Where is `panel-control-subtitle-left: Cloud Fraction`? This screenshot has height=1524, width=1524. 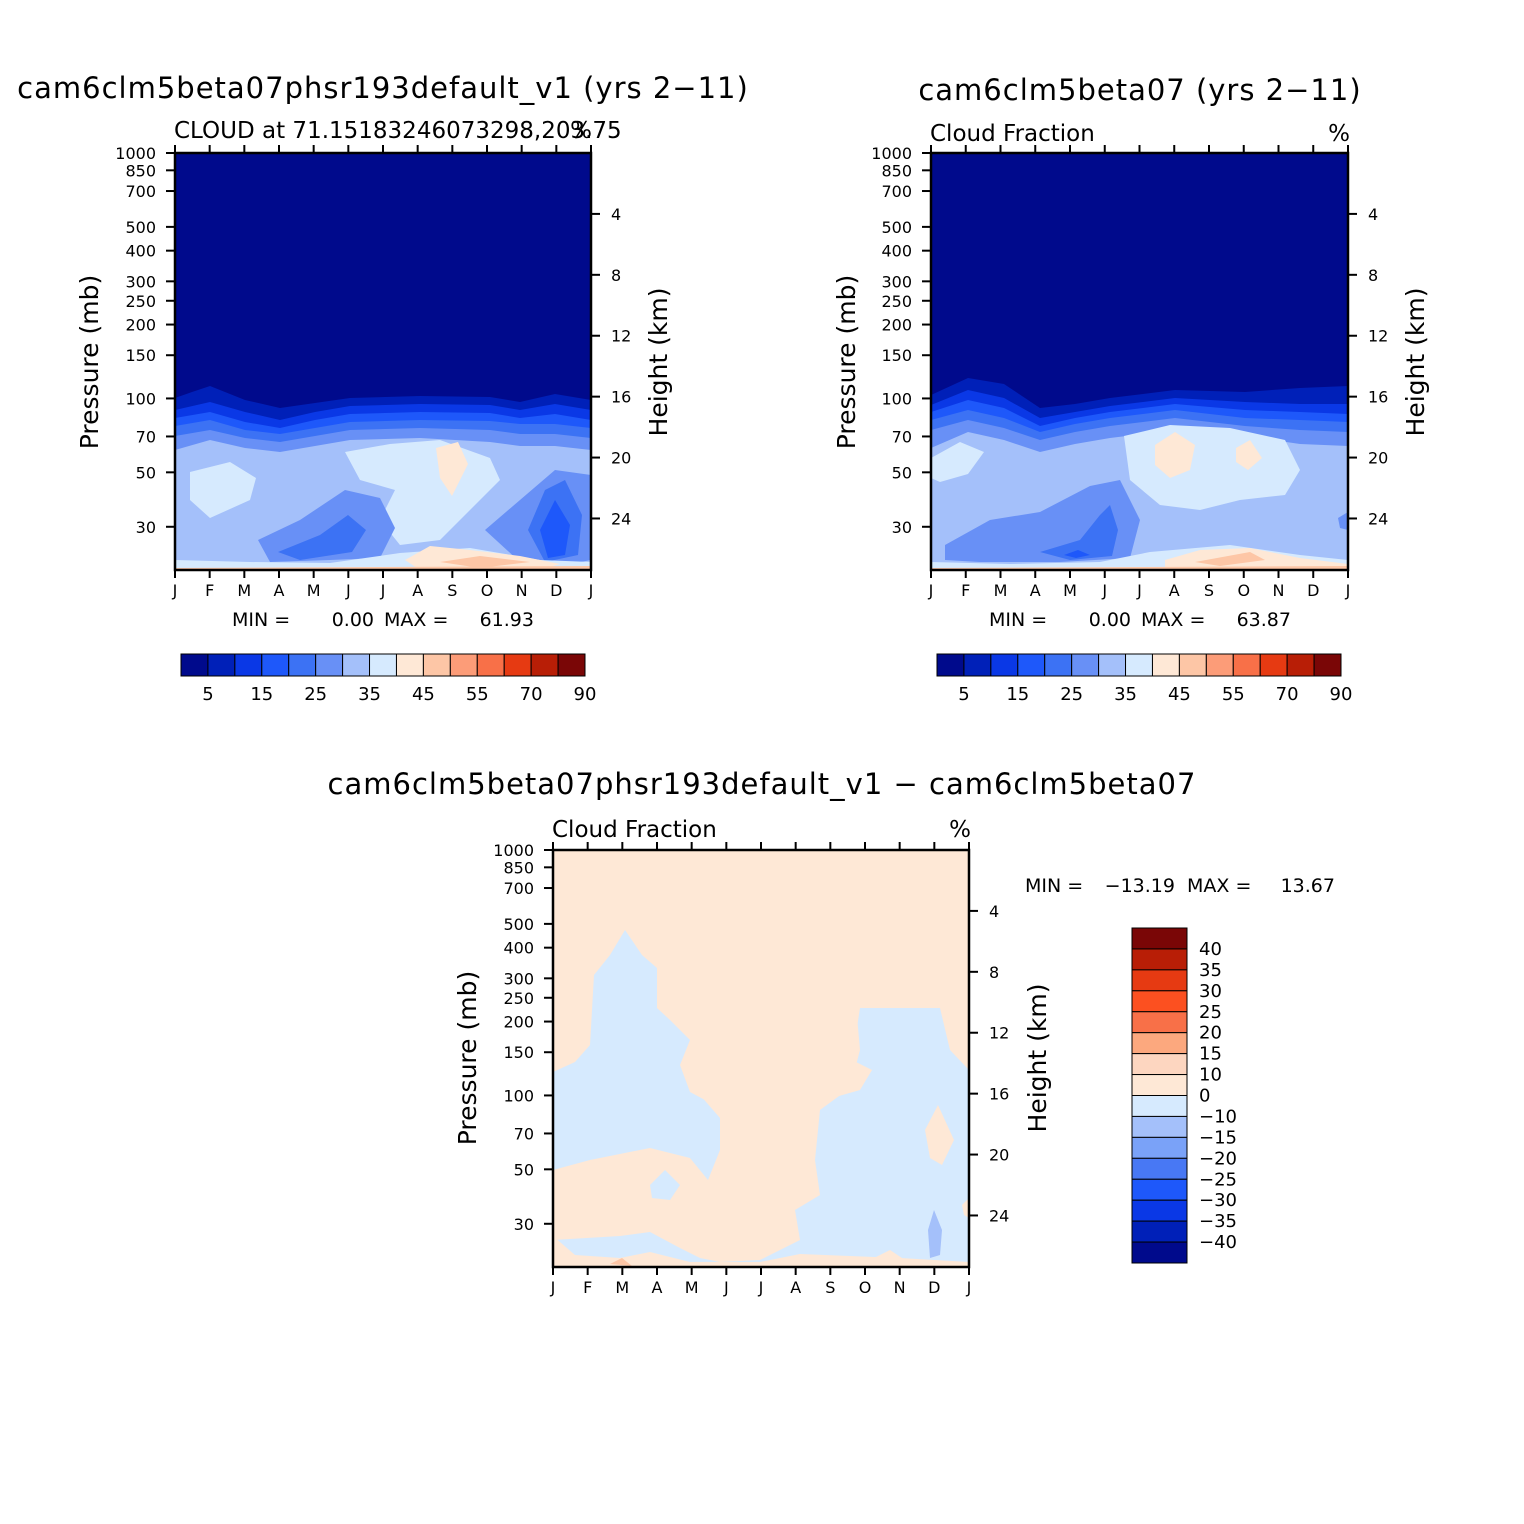 panel-control-subtitle-left: Cloud Fraction is located at coordinates (1012, 134).